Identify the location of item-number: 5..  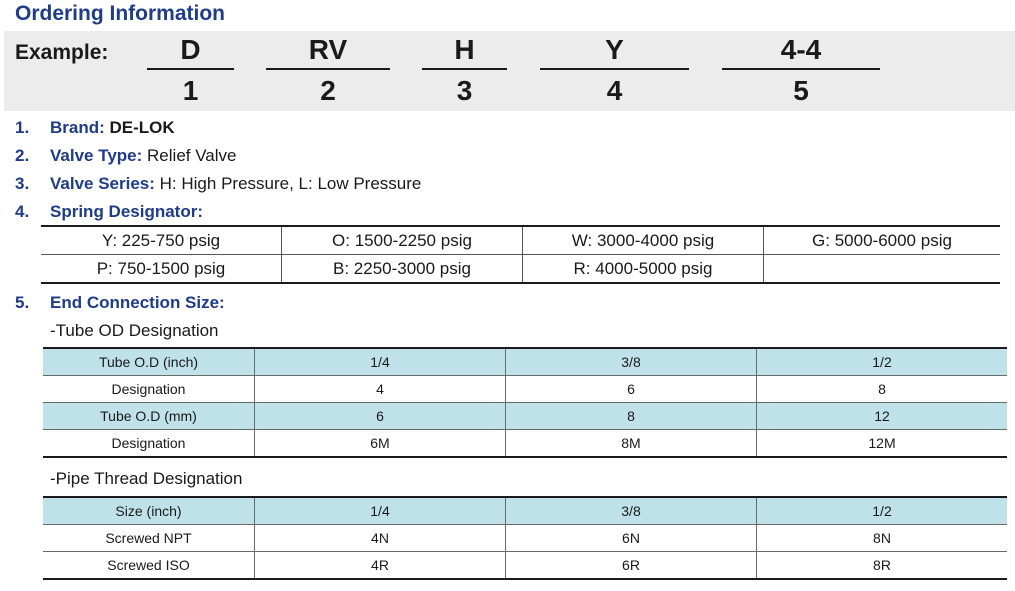
(22, 302).